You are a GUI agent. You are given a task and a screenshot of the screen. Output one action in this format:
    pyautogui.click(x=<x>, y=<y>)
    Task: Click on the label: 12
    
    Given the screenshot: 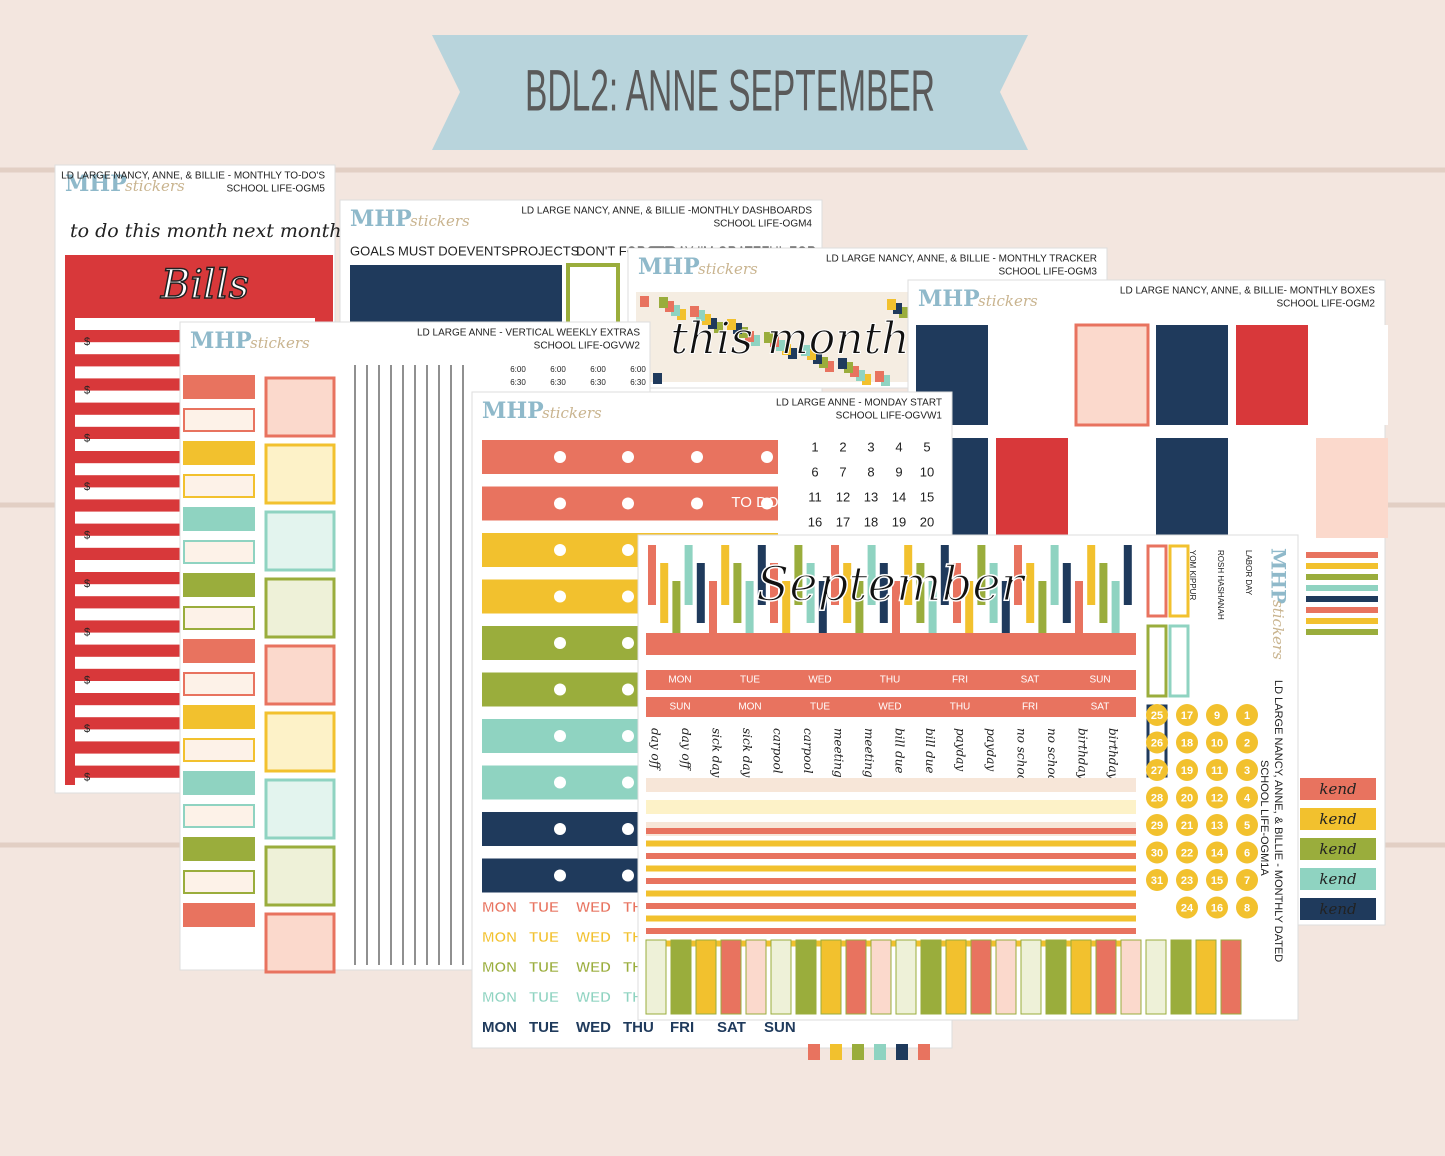 What is the action you would take?
    pyautogui.click(x=843, y=496)
    